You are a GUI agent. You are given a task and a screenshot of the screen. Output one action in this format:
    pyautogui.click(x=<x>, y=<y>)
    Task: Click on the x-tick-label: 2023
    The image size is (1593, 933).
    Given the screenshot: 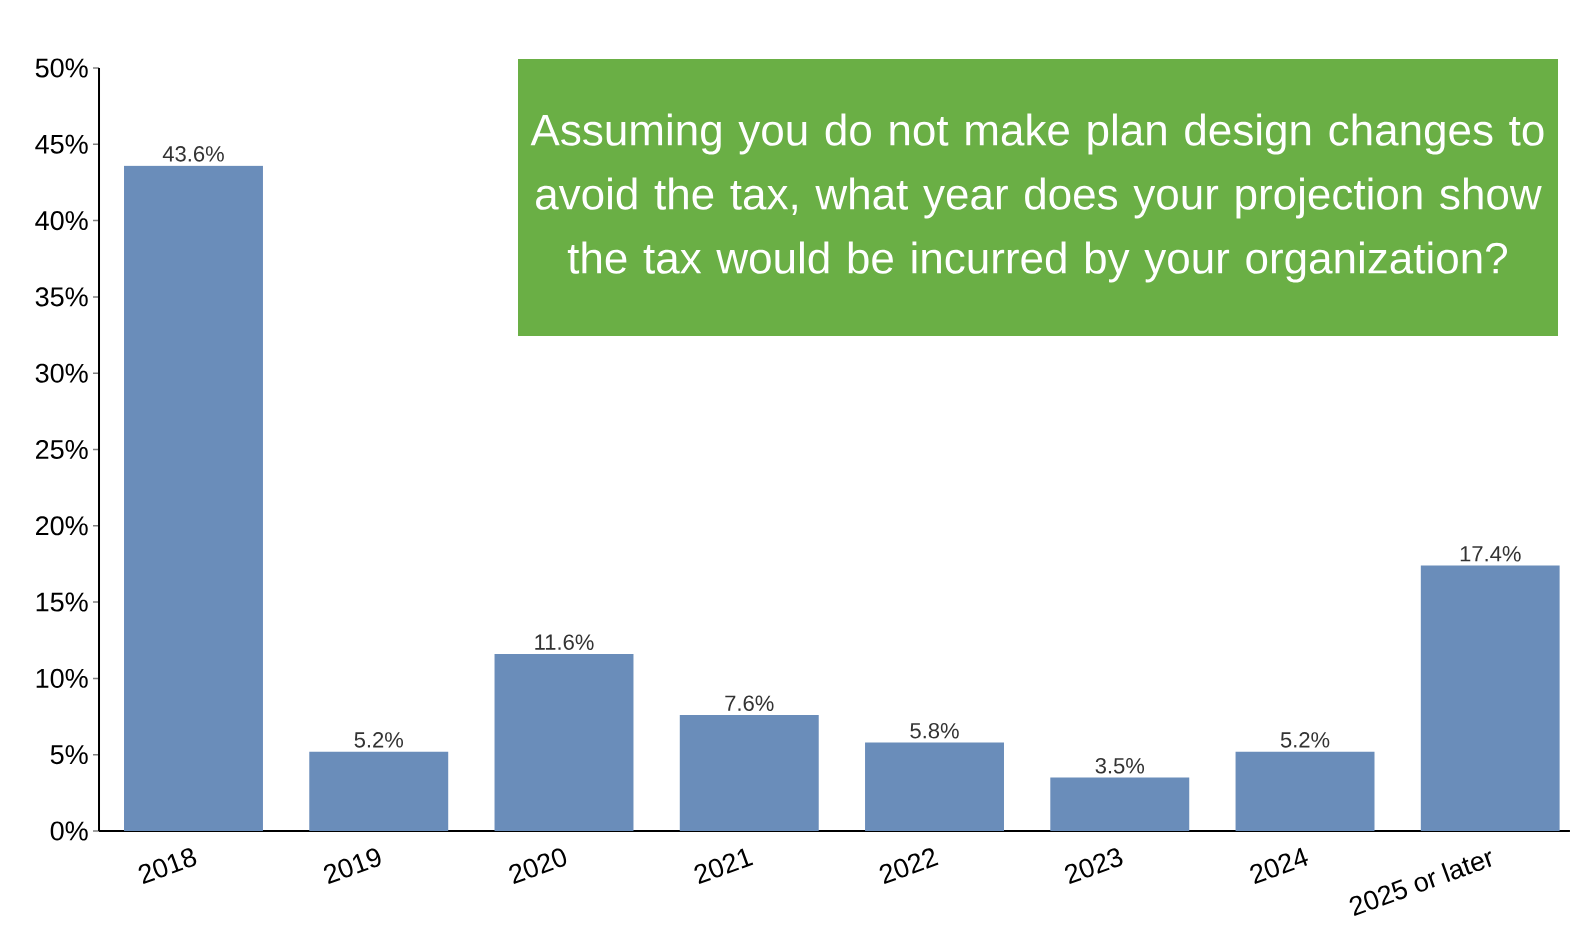 What is the action you would take?
    pyautogui.click(x=1093, y=866)
    